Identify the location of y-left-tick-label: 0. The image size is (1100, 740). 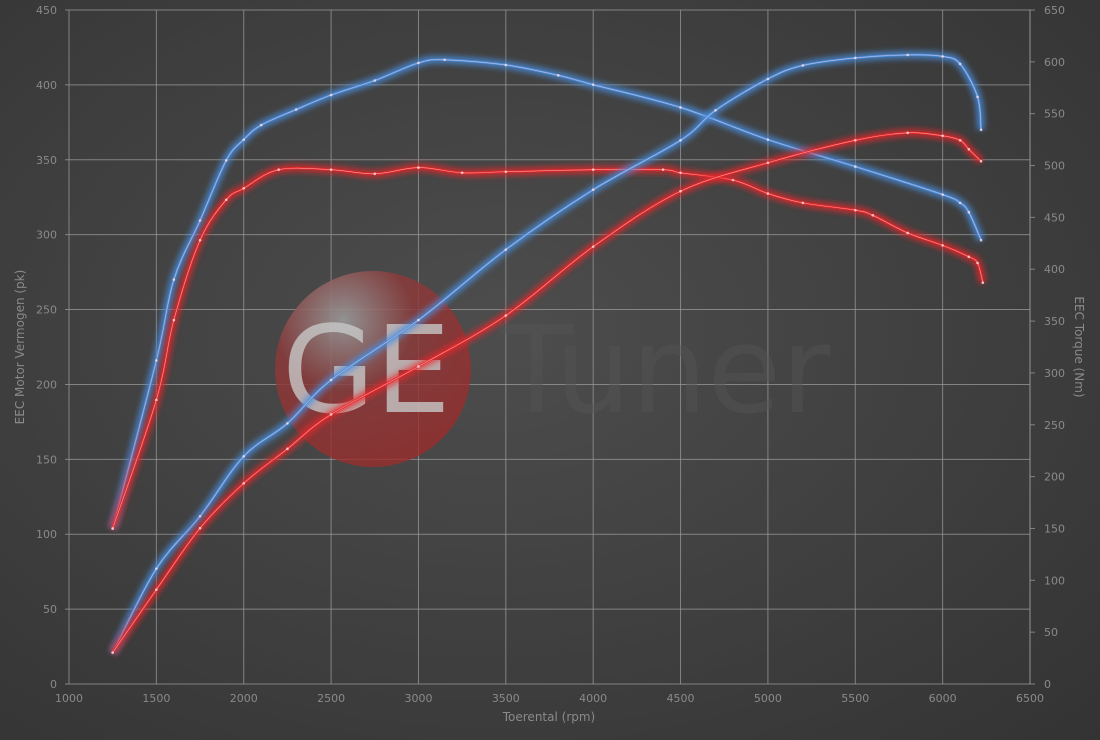
(53, 684).